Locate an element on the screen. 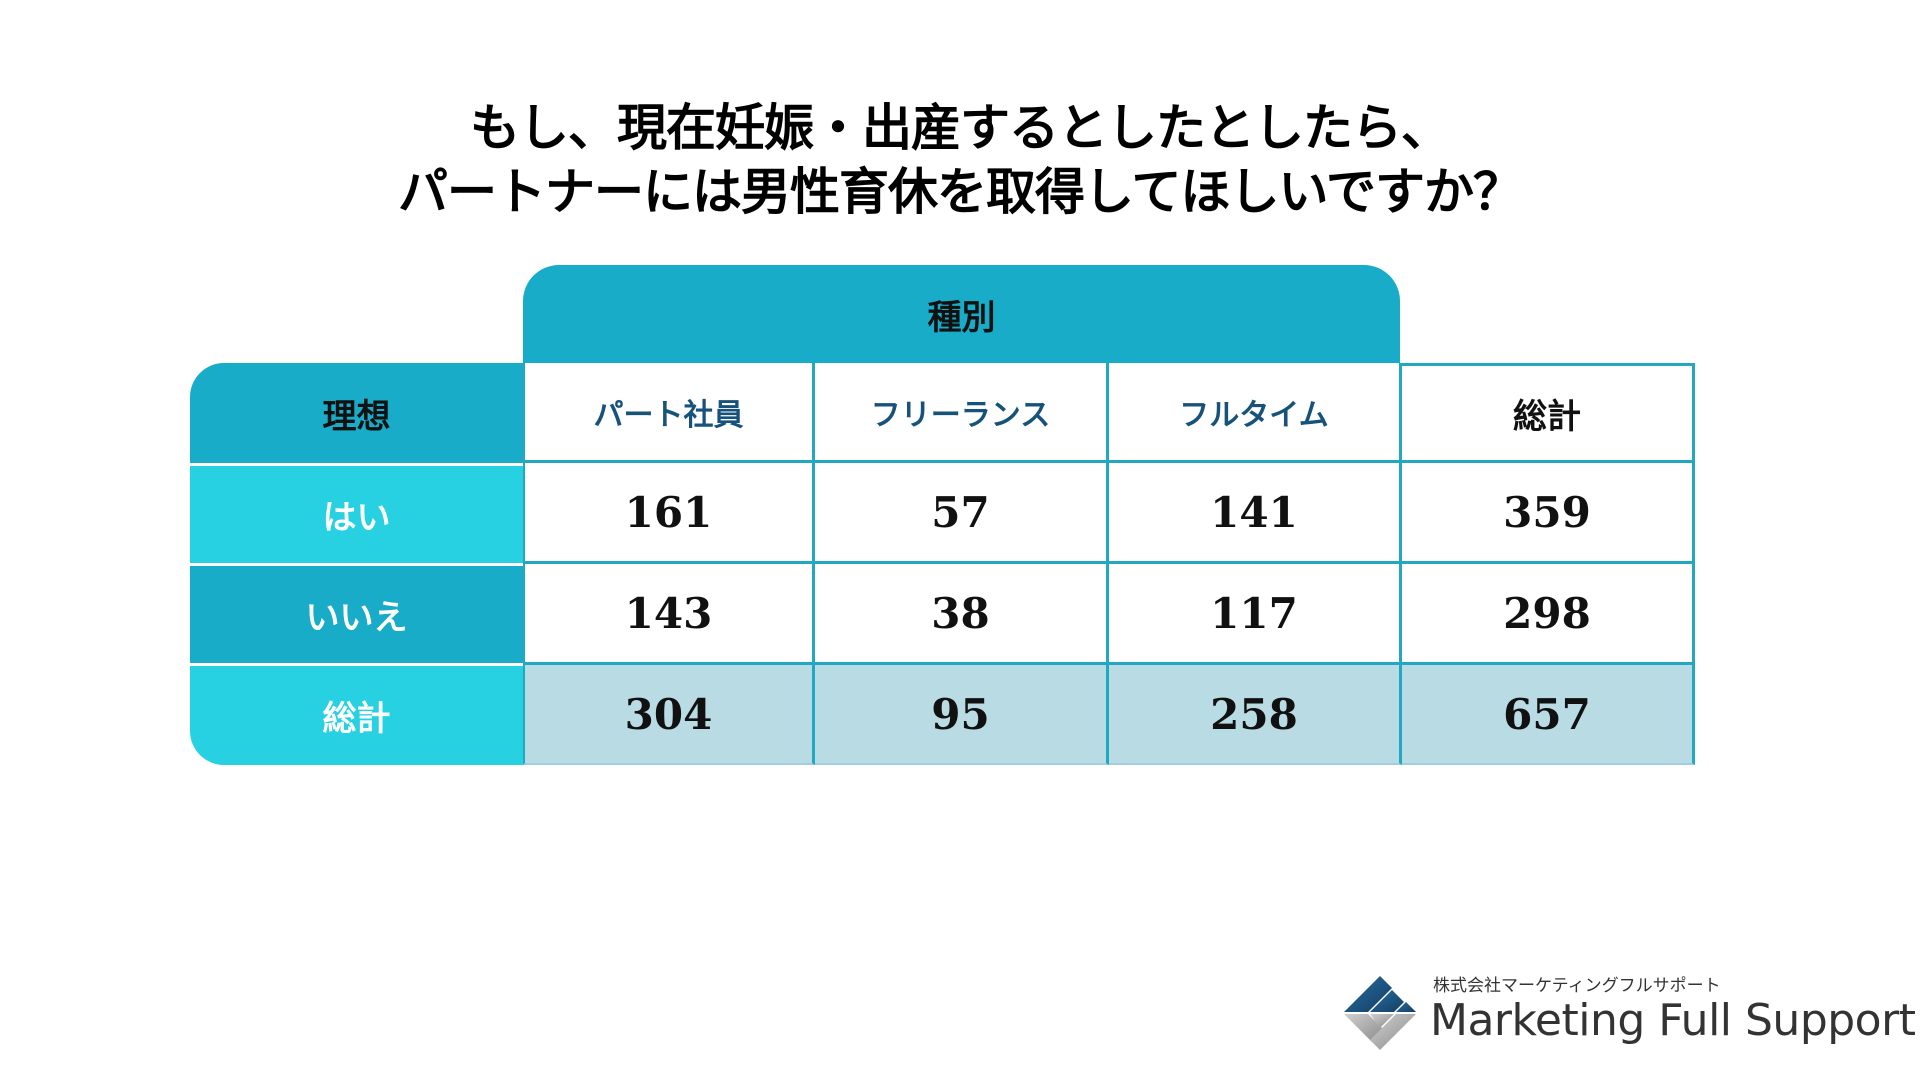 This screenshot has height=1080, width=1920. table-cell: 38 is located at coordinates (962, 614).